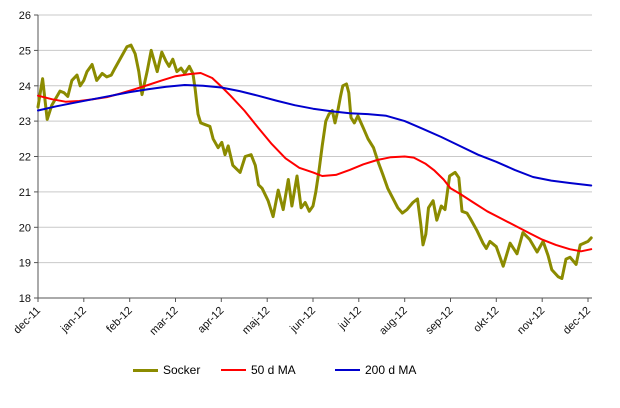 The width and height of the screenshot is (620, 408). Describe the element at coordinates (73, 320) in the screenshot. I see `x-tick-label: jan-12` at that location.